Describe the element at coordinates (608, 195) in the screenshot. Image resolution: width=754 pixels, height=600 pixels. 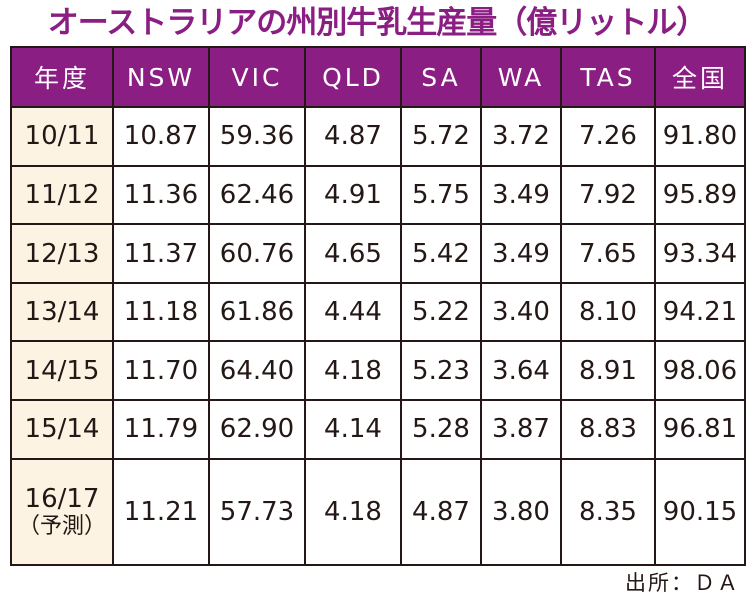
I see `value-cell: 7.92` at that location.